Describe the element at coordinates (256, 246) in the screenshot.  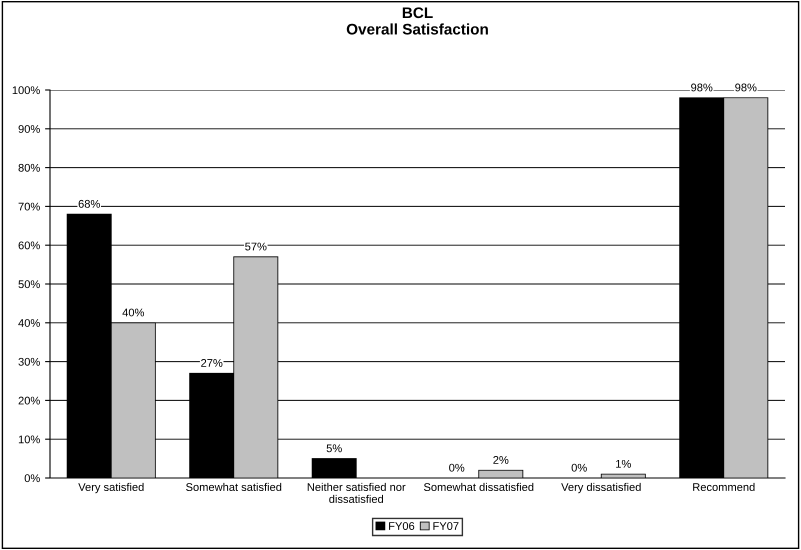
I see `data-label: 57%` at that location.